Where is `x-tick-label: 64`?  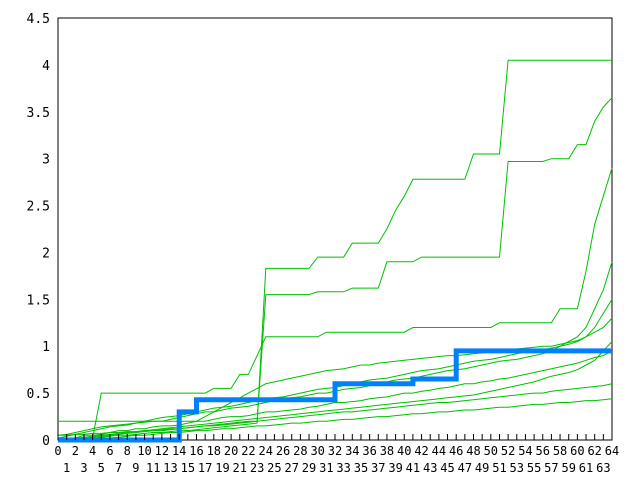
x-tick-label: 64 is located at coordinates (612, 451).